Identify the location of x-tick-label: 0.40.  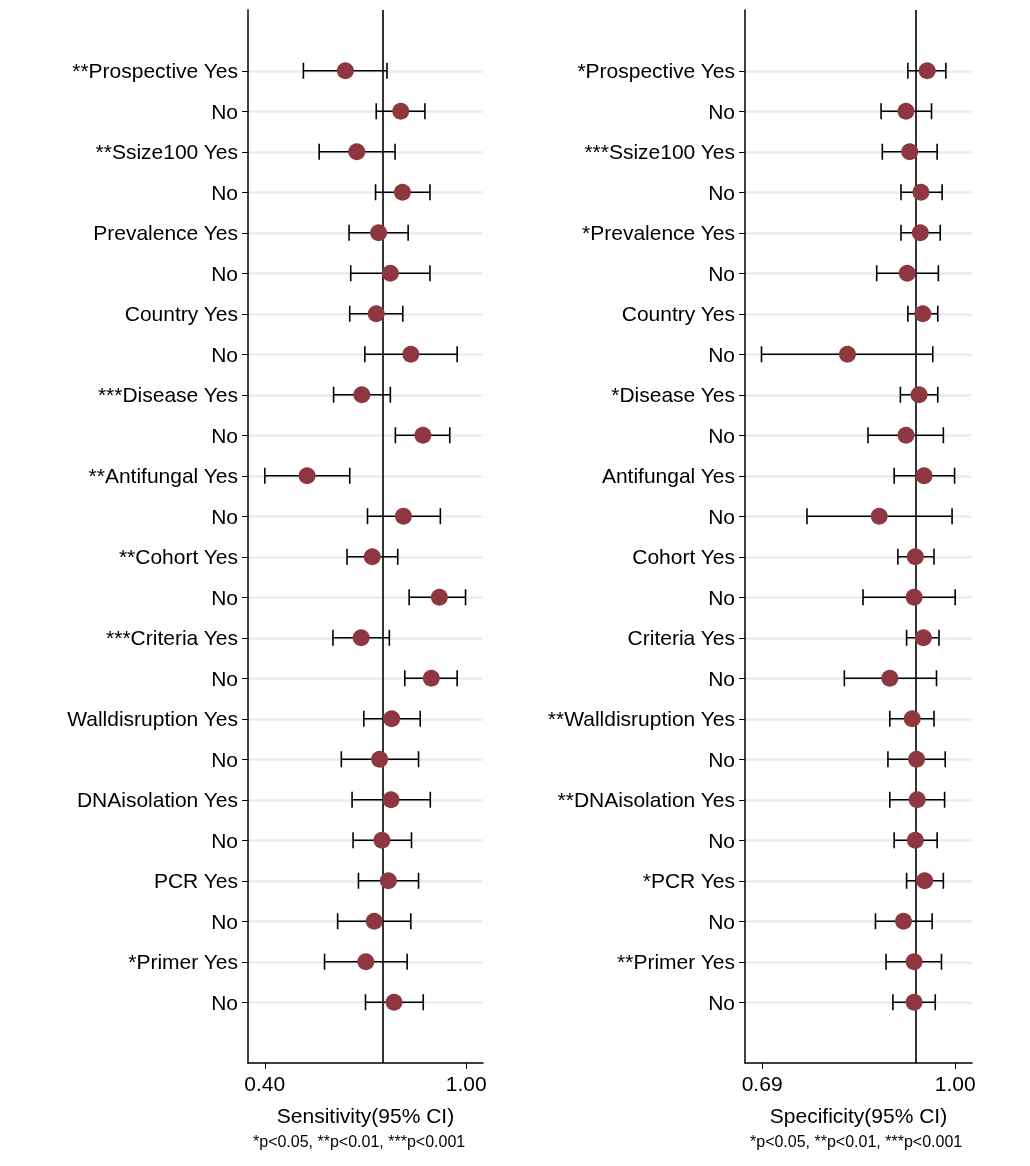
(265, 1083).